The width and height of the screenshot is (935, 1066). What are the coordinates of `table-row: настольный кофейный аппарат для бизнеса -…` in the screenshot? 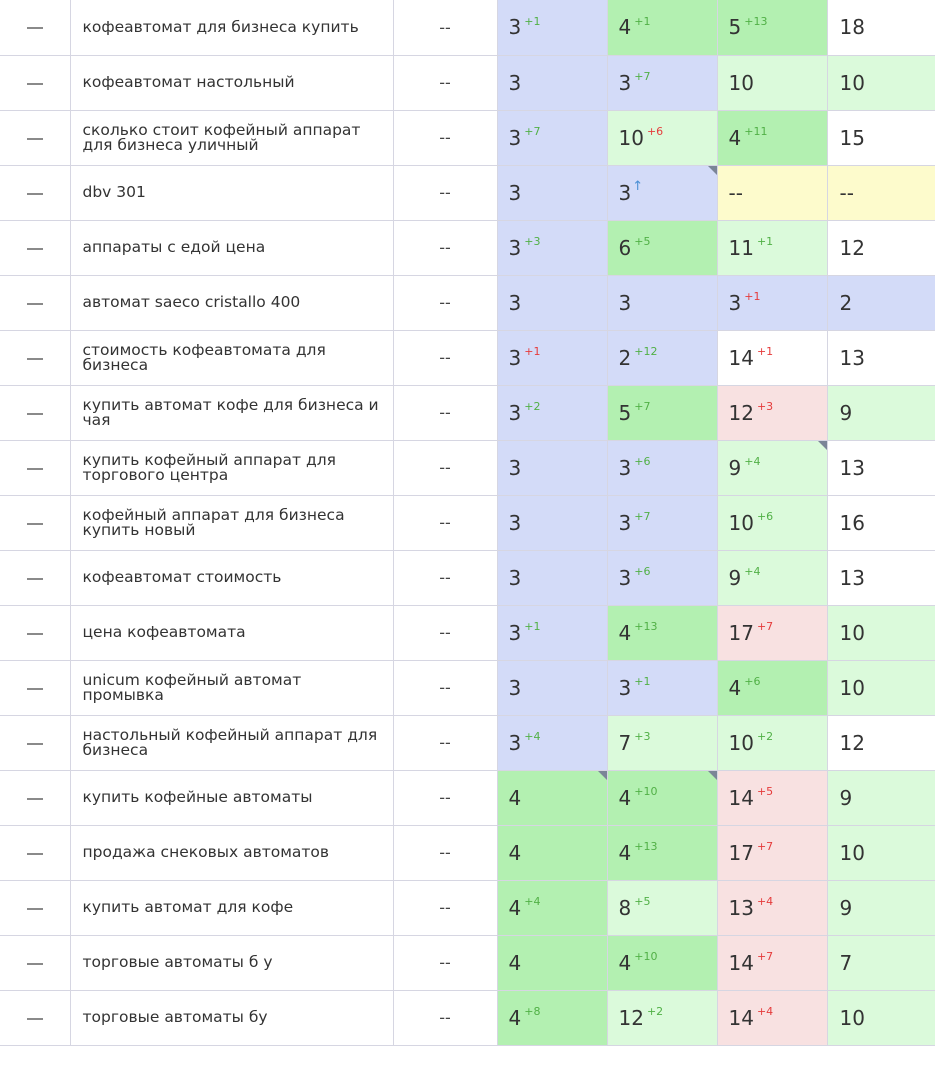 It's located at (467, 742).